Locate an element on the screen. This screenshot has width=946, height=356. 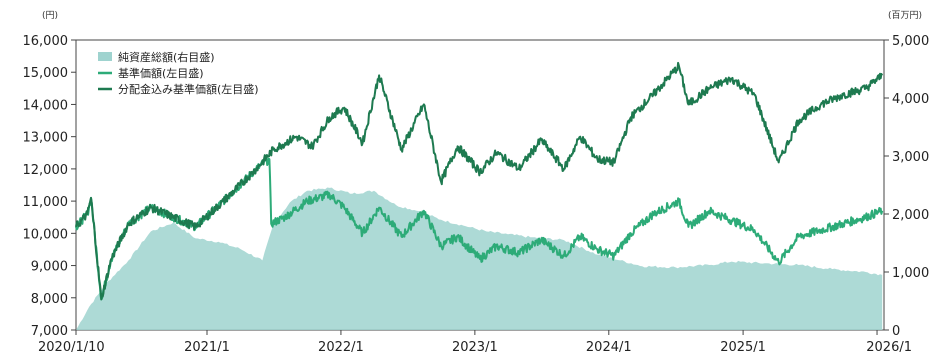
left-tick-label: 10,000 is located at coordinates (46, 234).